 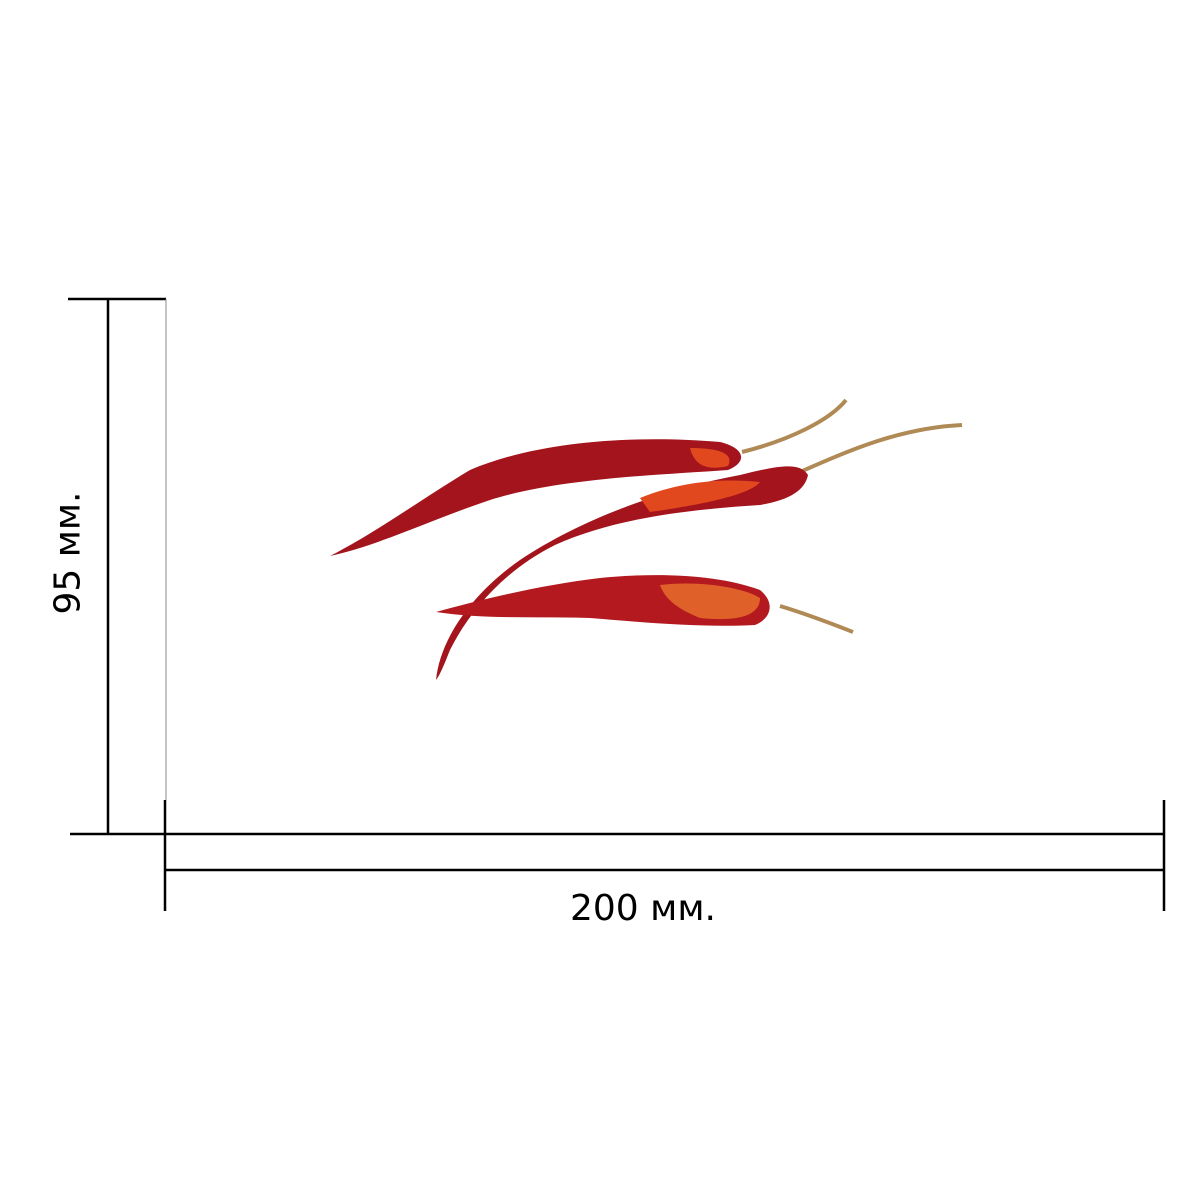 I want to click on width-label: 200 мм., so click(x=643, y=908).